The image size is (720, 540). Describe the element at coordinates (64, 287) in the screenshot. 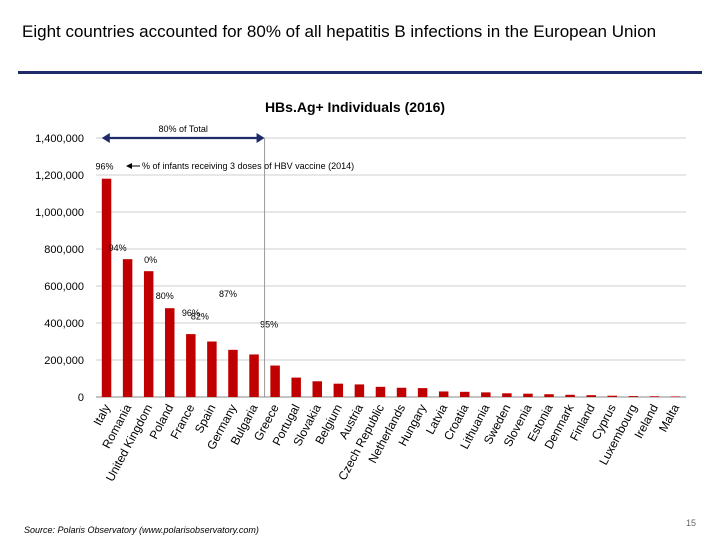

I see `y-tick-label: 600,000` at that location.